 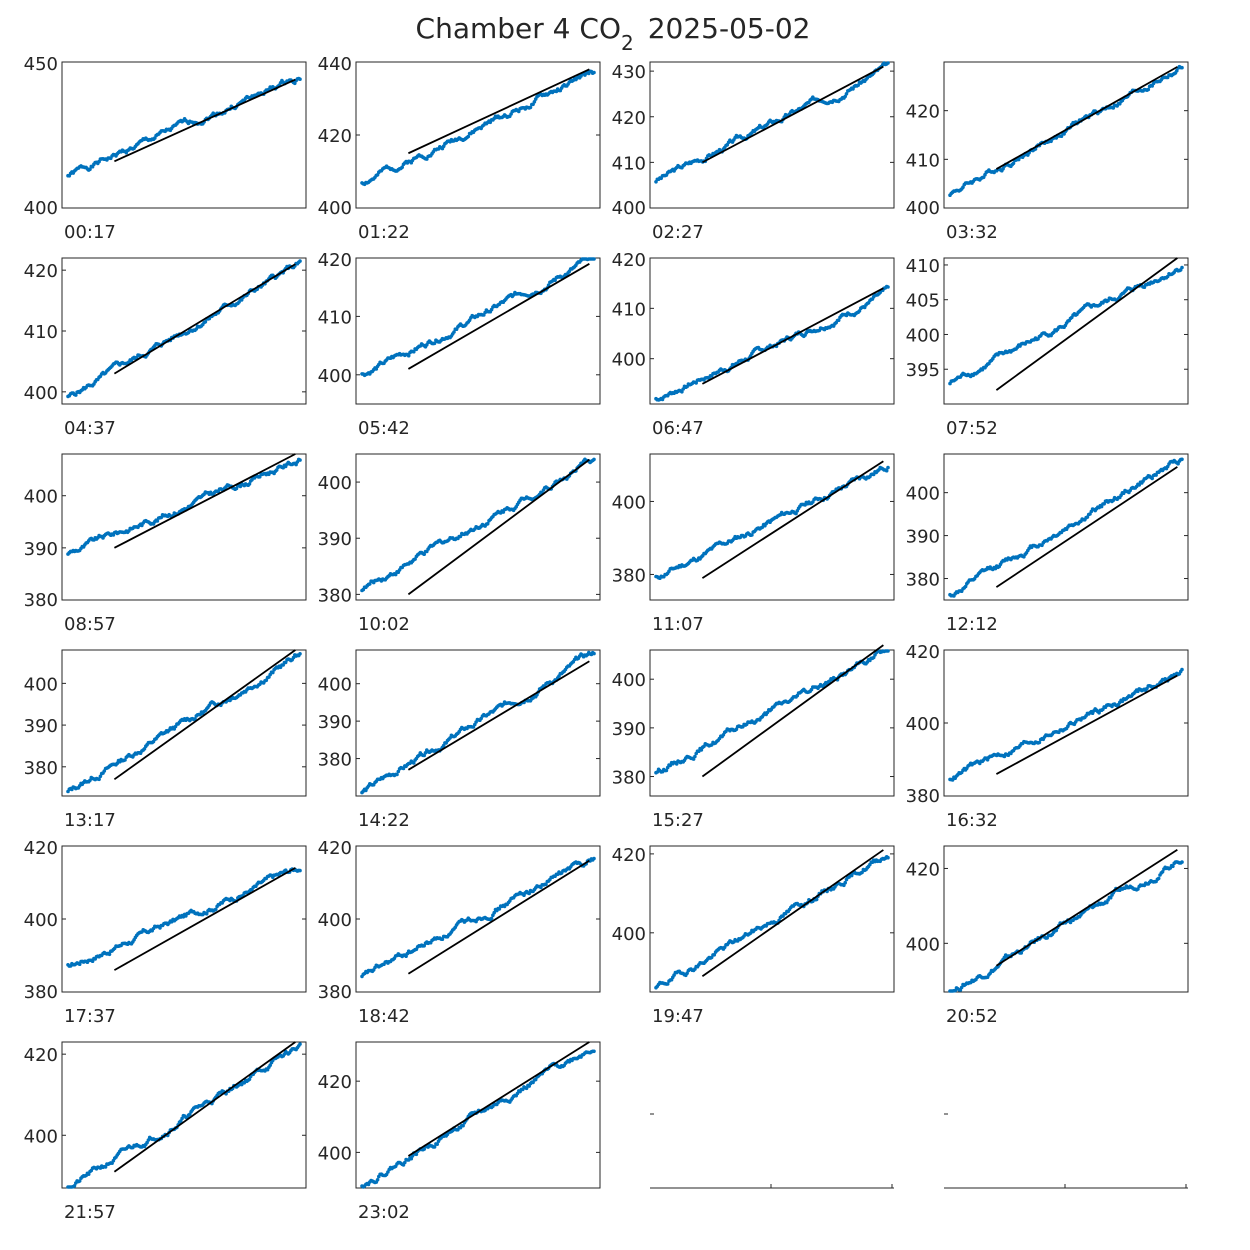 What do you see at coordinates (753, 936) in the screenshot?
I see `panel-19: 400 420 19:47` at bounding box center [753, 936].